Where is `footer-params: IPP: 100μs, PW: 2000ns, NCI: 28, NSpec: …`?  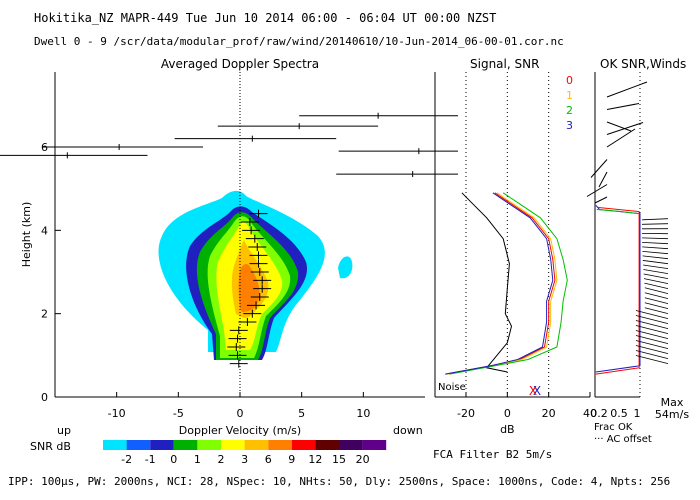 footer-params: IPP: 100μs, PW: 2000ns, NCI: 28, NSpec: … is located at coordinates (339, 481).